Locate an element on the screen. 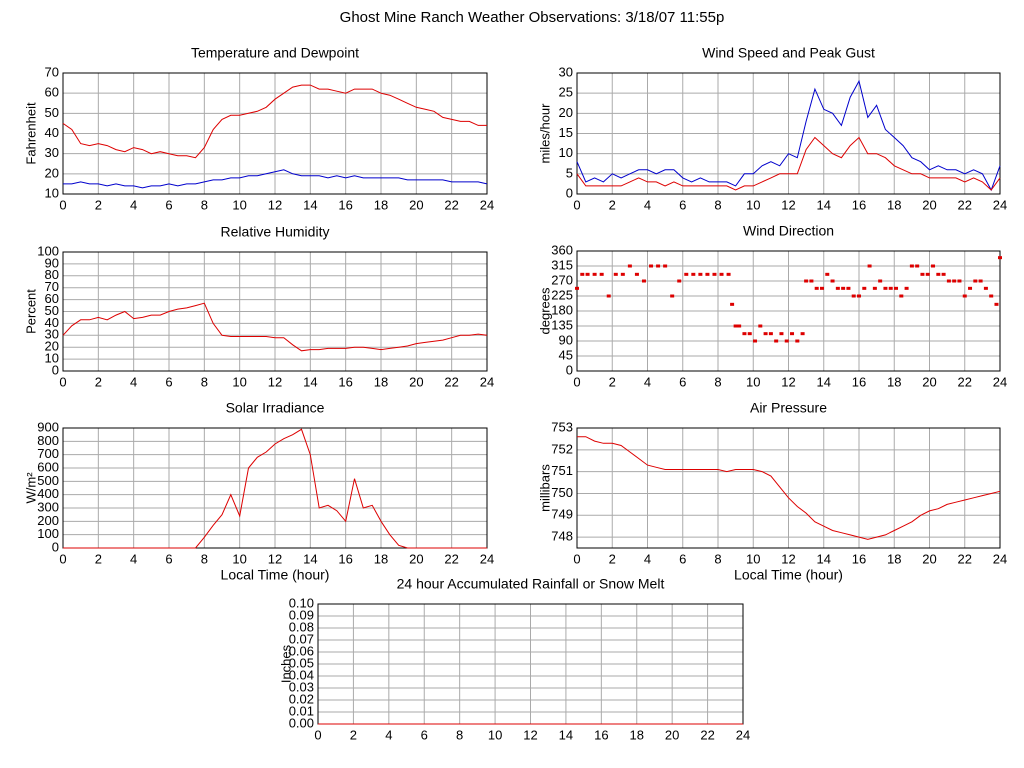 Image resolution: width=1024 pixels, height=768 pixels. y-tick-label: 270 is located at coordinates (562, 279).